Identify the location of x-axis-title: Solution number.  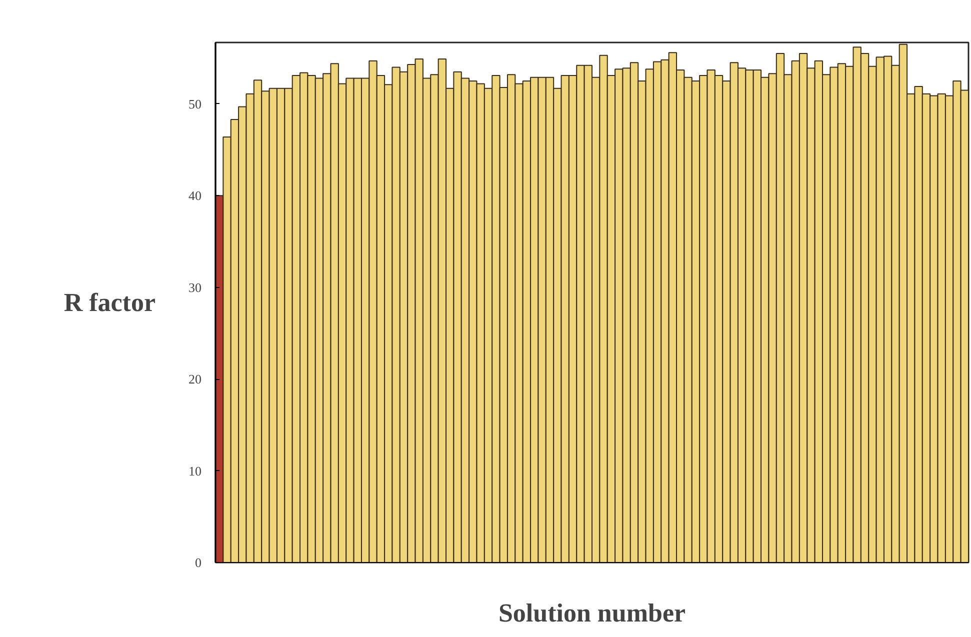
(592, 613).